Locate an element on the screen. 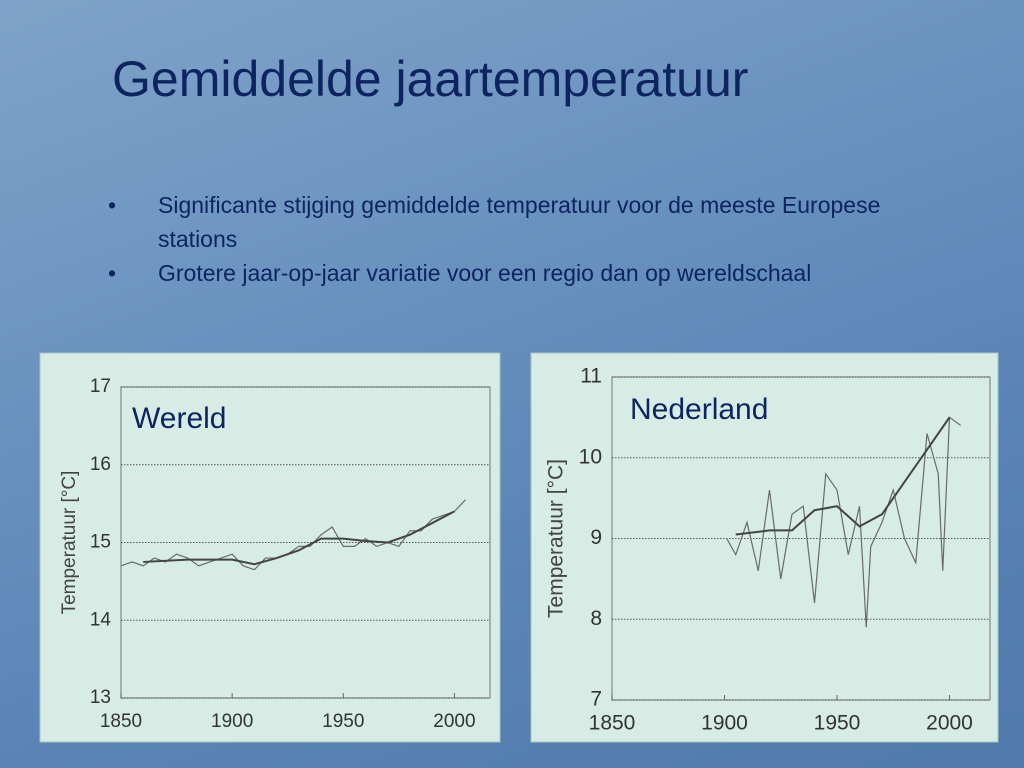  y-tick-label: 13 is located at coordinates (100, 697).